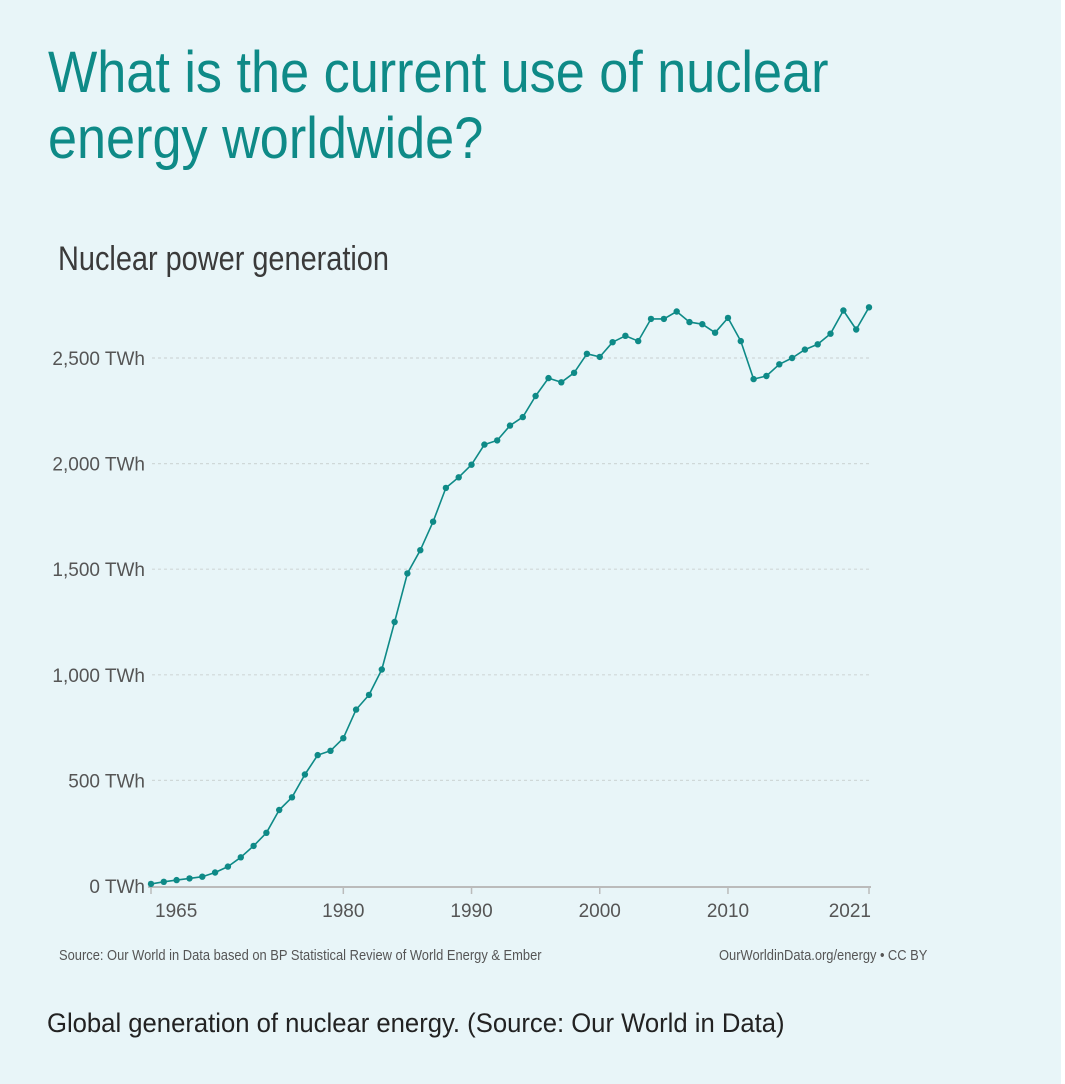 The height and width of the screenshot is (1084, 1065). I want to click on y-tick-label: 1,500 TWh, so click(98, 570).